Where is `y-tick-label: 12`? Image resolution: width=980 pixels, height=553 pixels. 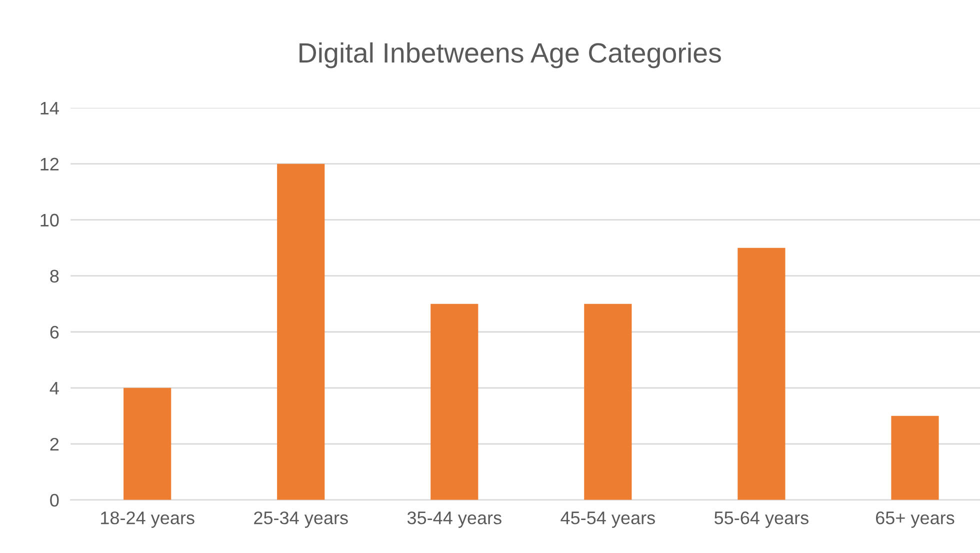 y-tick-label: 12 is located at coordinates (49, 164).